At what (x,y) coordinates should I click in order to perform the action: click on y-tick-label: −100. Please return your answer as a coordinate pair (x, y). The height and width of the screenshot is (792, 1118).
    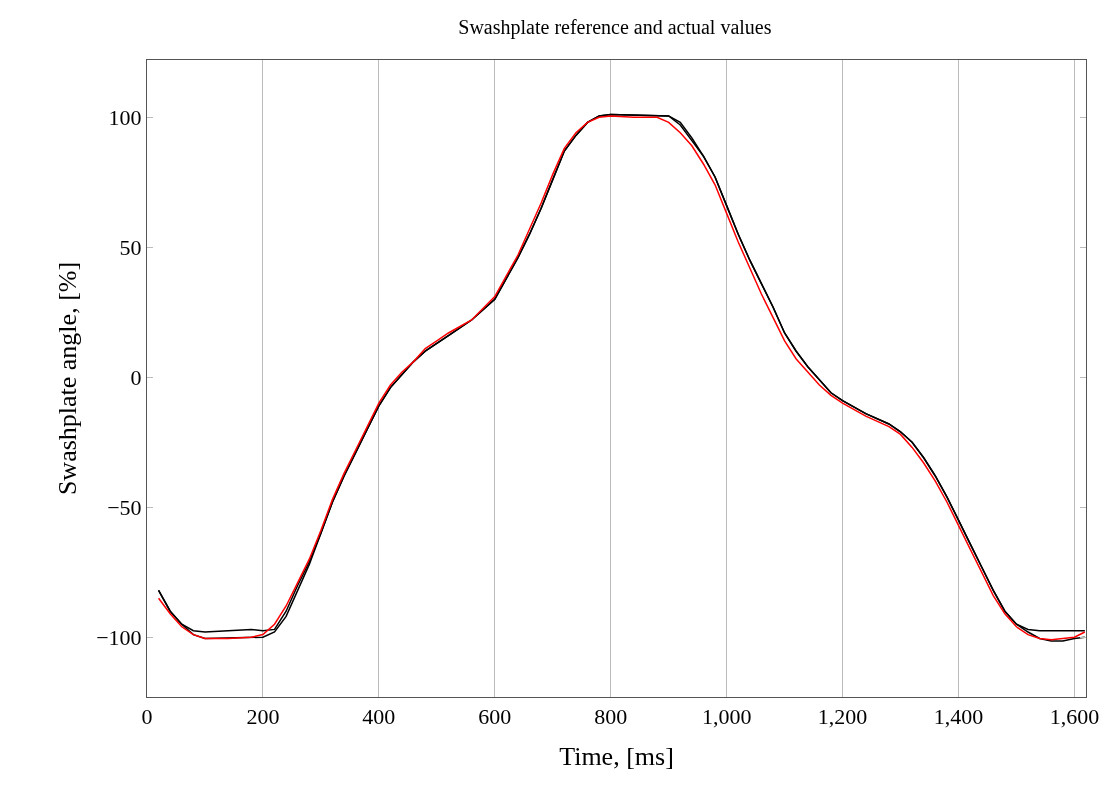
    Looking at the image, I should click on (119, 637).